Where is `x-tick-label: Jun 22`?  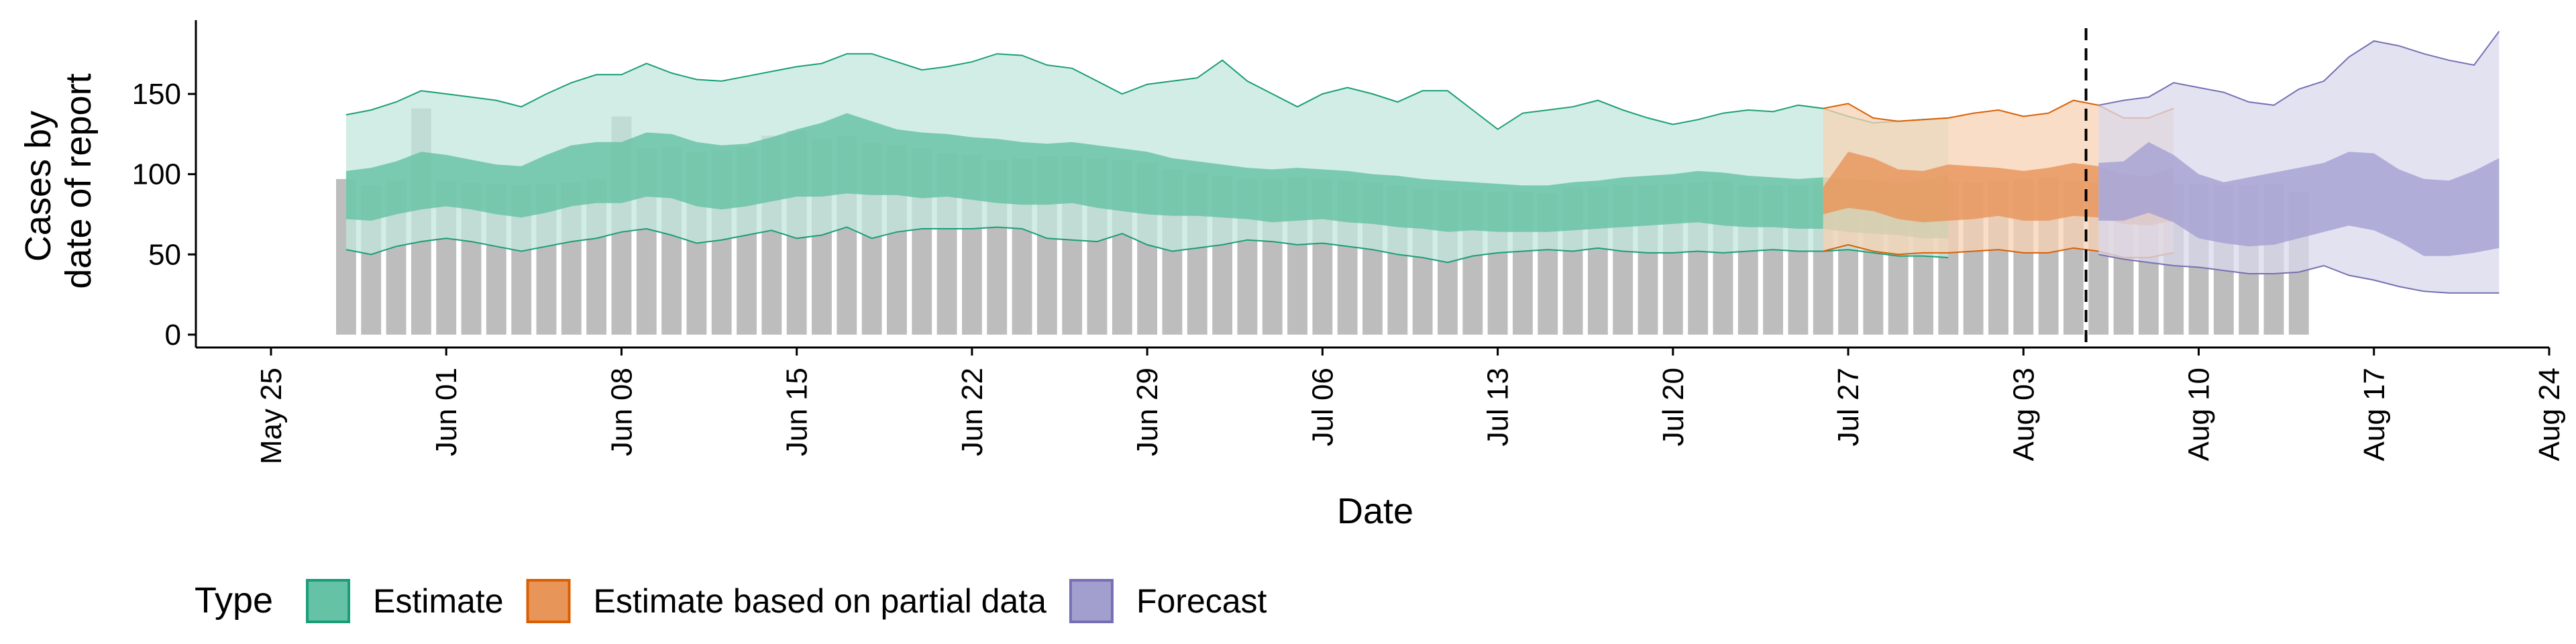 x-tick-label: Jun 22 is located at coordinates (972, 412).